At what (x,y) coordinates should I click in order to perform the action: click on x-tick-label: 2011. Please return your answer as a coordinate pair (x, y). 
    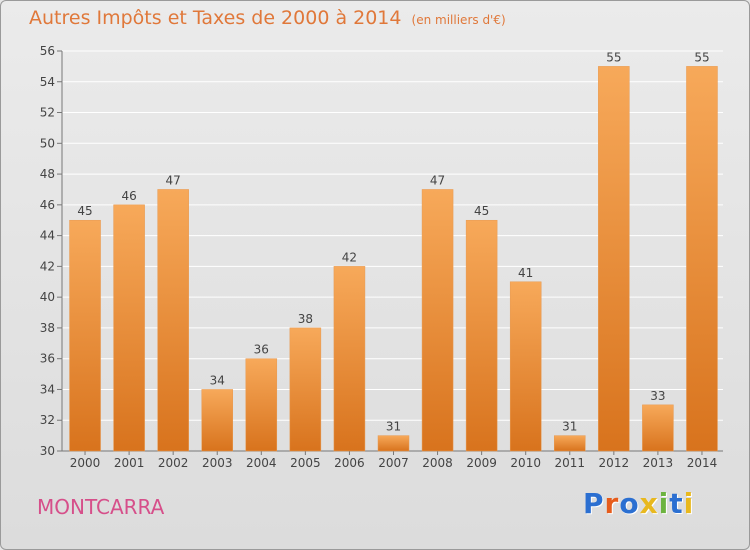
    Looking at the image, I should click on (569, 463).